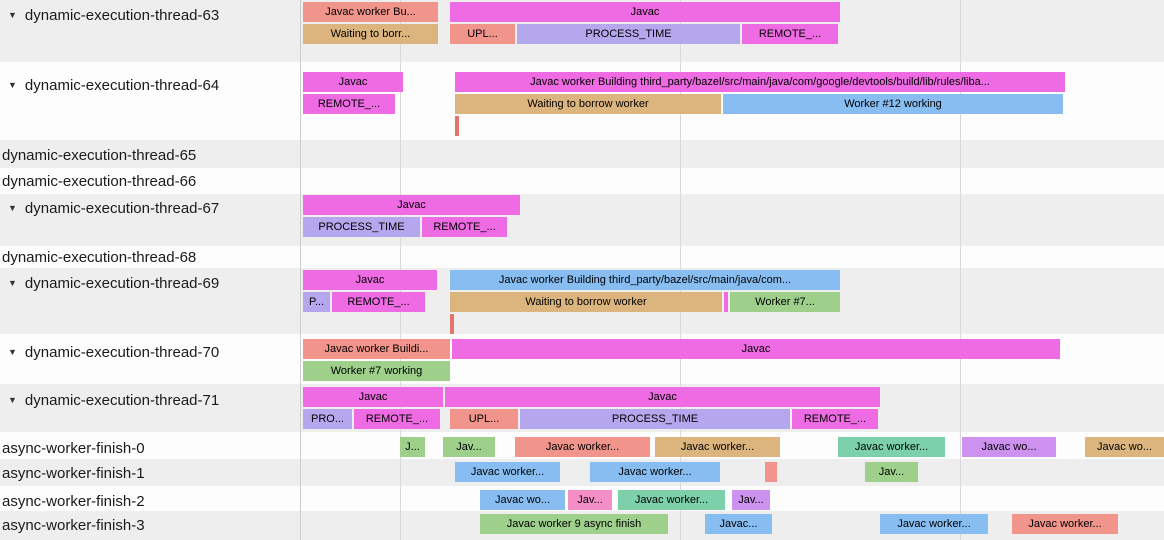 The height and width of the screenshot is (540, 1164). I want to click on track-label: ▼ dynamic-execution-thread-64, so click(113, 85).